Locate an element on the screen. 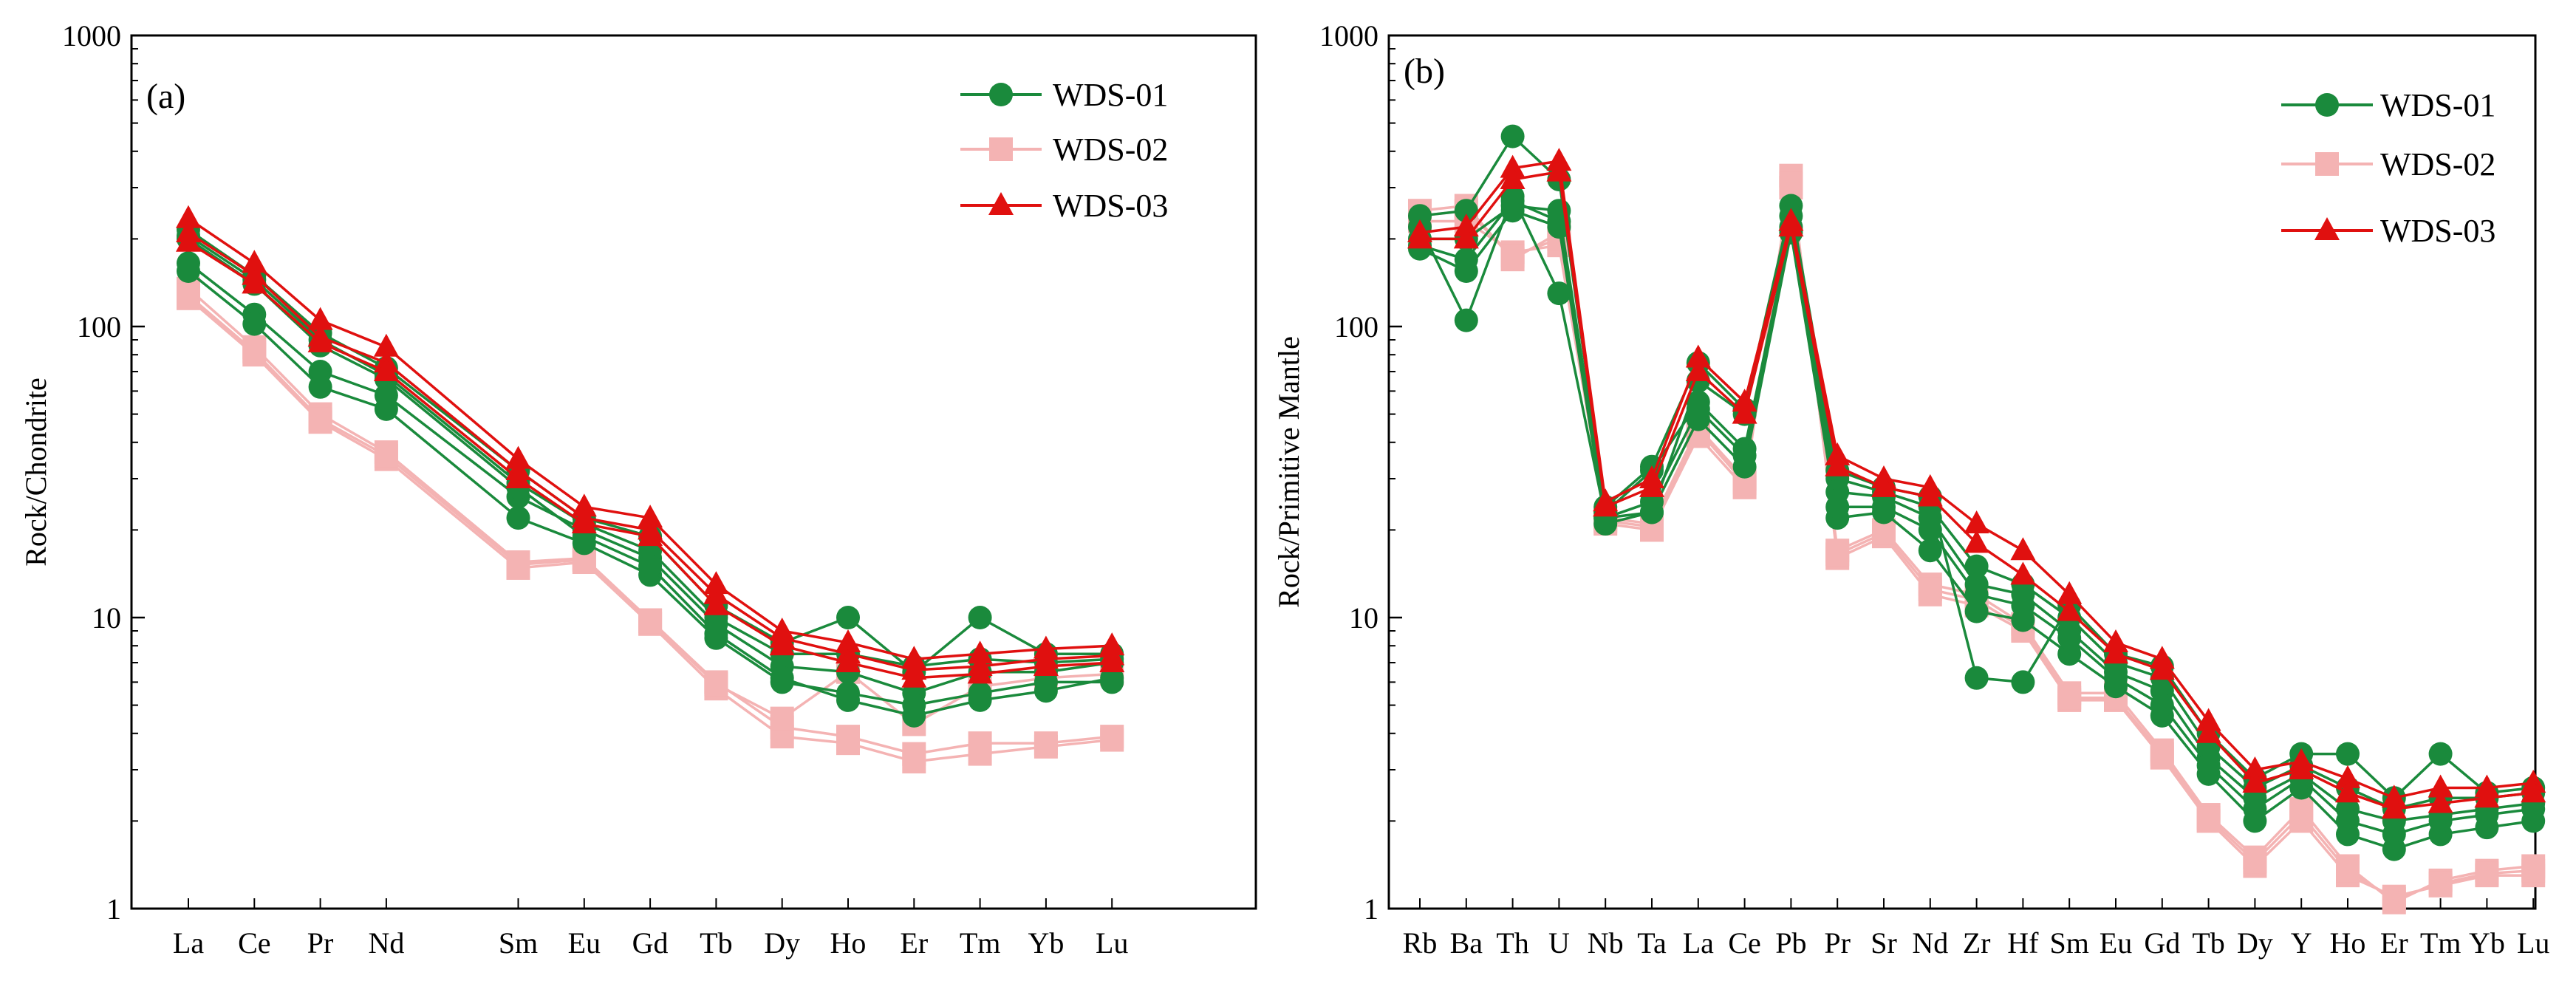 The width and height of the screenshot is (2576, 981). x-tick-label: Er is located at coordinates (2394, 943).